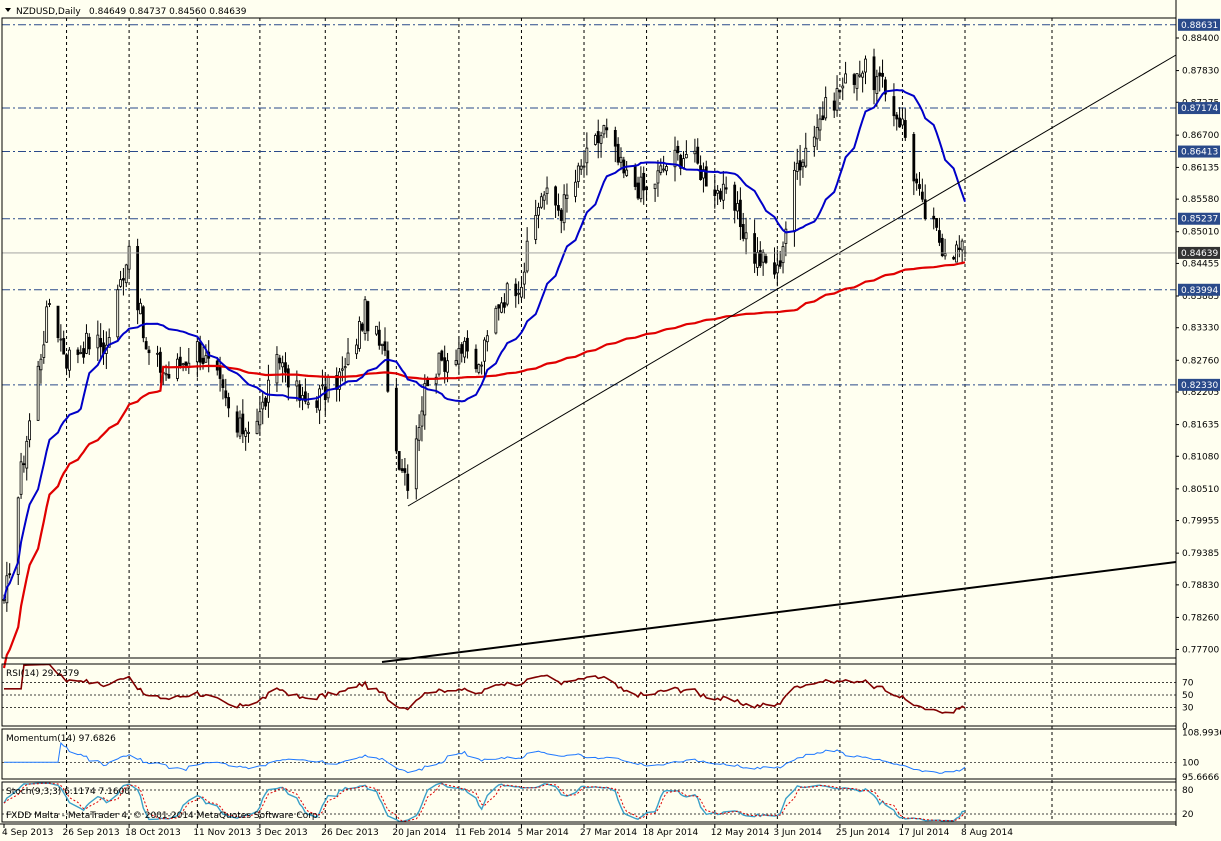 This screenshot has height=841, width=1221. Describe the element at coordinates (68, 792) in the screenshot. I see `stoch-title: Stoch(9,3,3) 6.1174 7.1600` at that location.